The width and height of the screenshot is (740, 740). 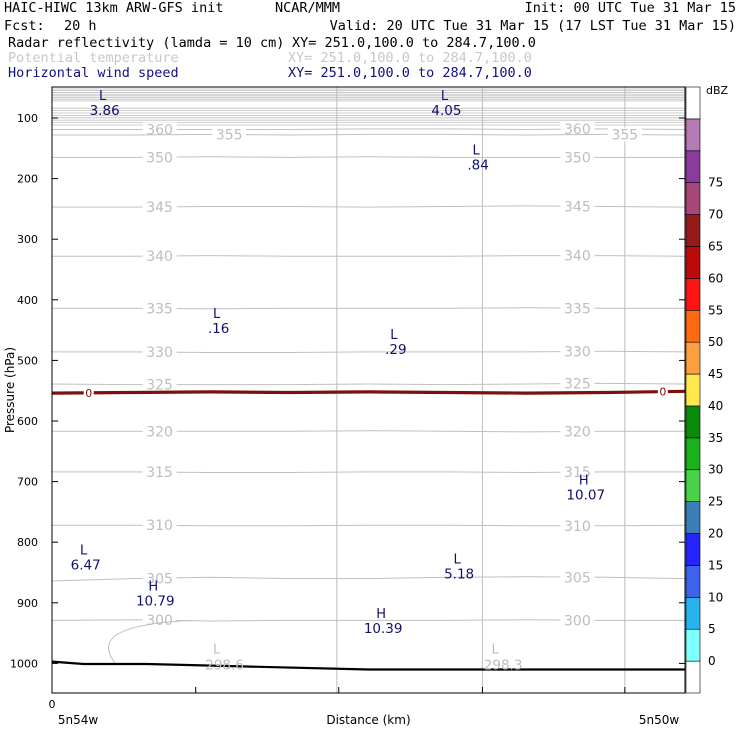 I want to click on wind-extremum-value: .84, so click(x=477, y=165).